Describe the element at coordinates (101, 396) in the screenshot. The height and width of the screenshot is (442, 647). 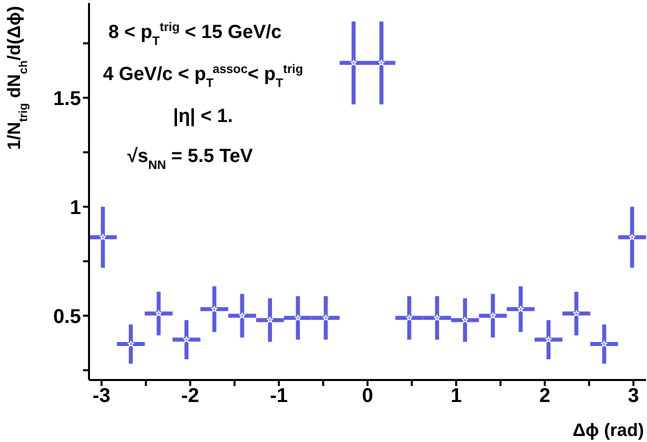
I see `x-tick-label: -3` at that location.